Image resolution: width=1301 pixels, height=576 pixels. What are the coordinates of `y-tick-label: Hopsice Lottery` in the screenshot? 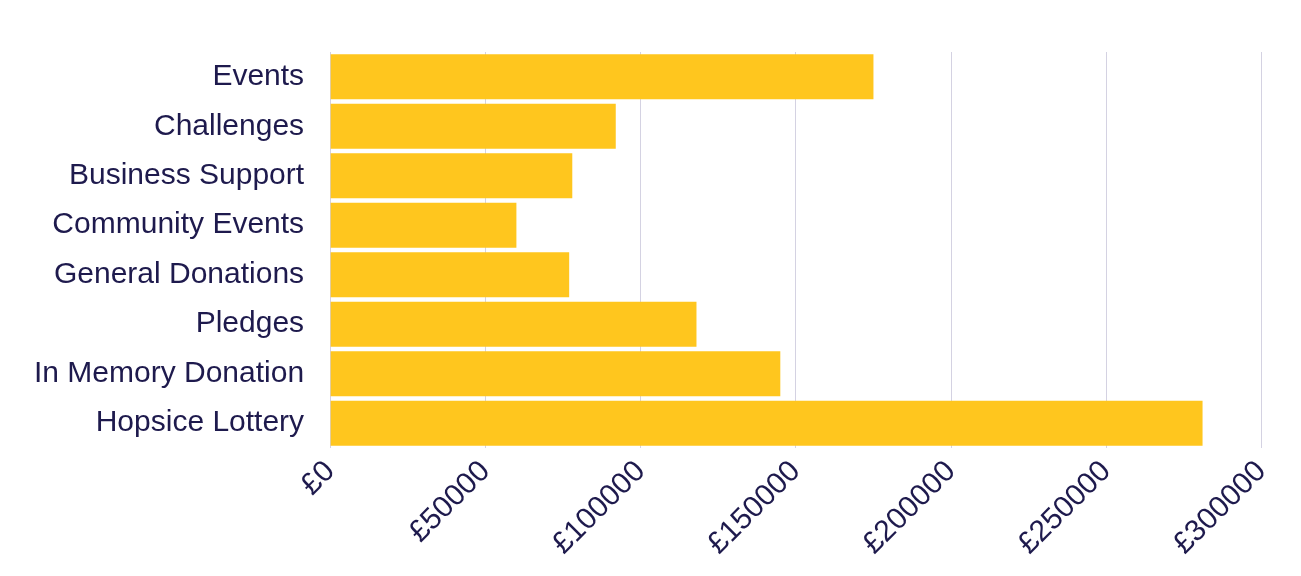 It's located at (200, 421).